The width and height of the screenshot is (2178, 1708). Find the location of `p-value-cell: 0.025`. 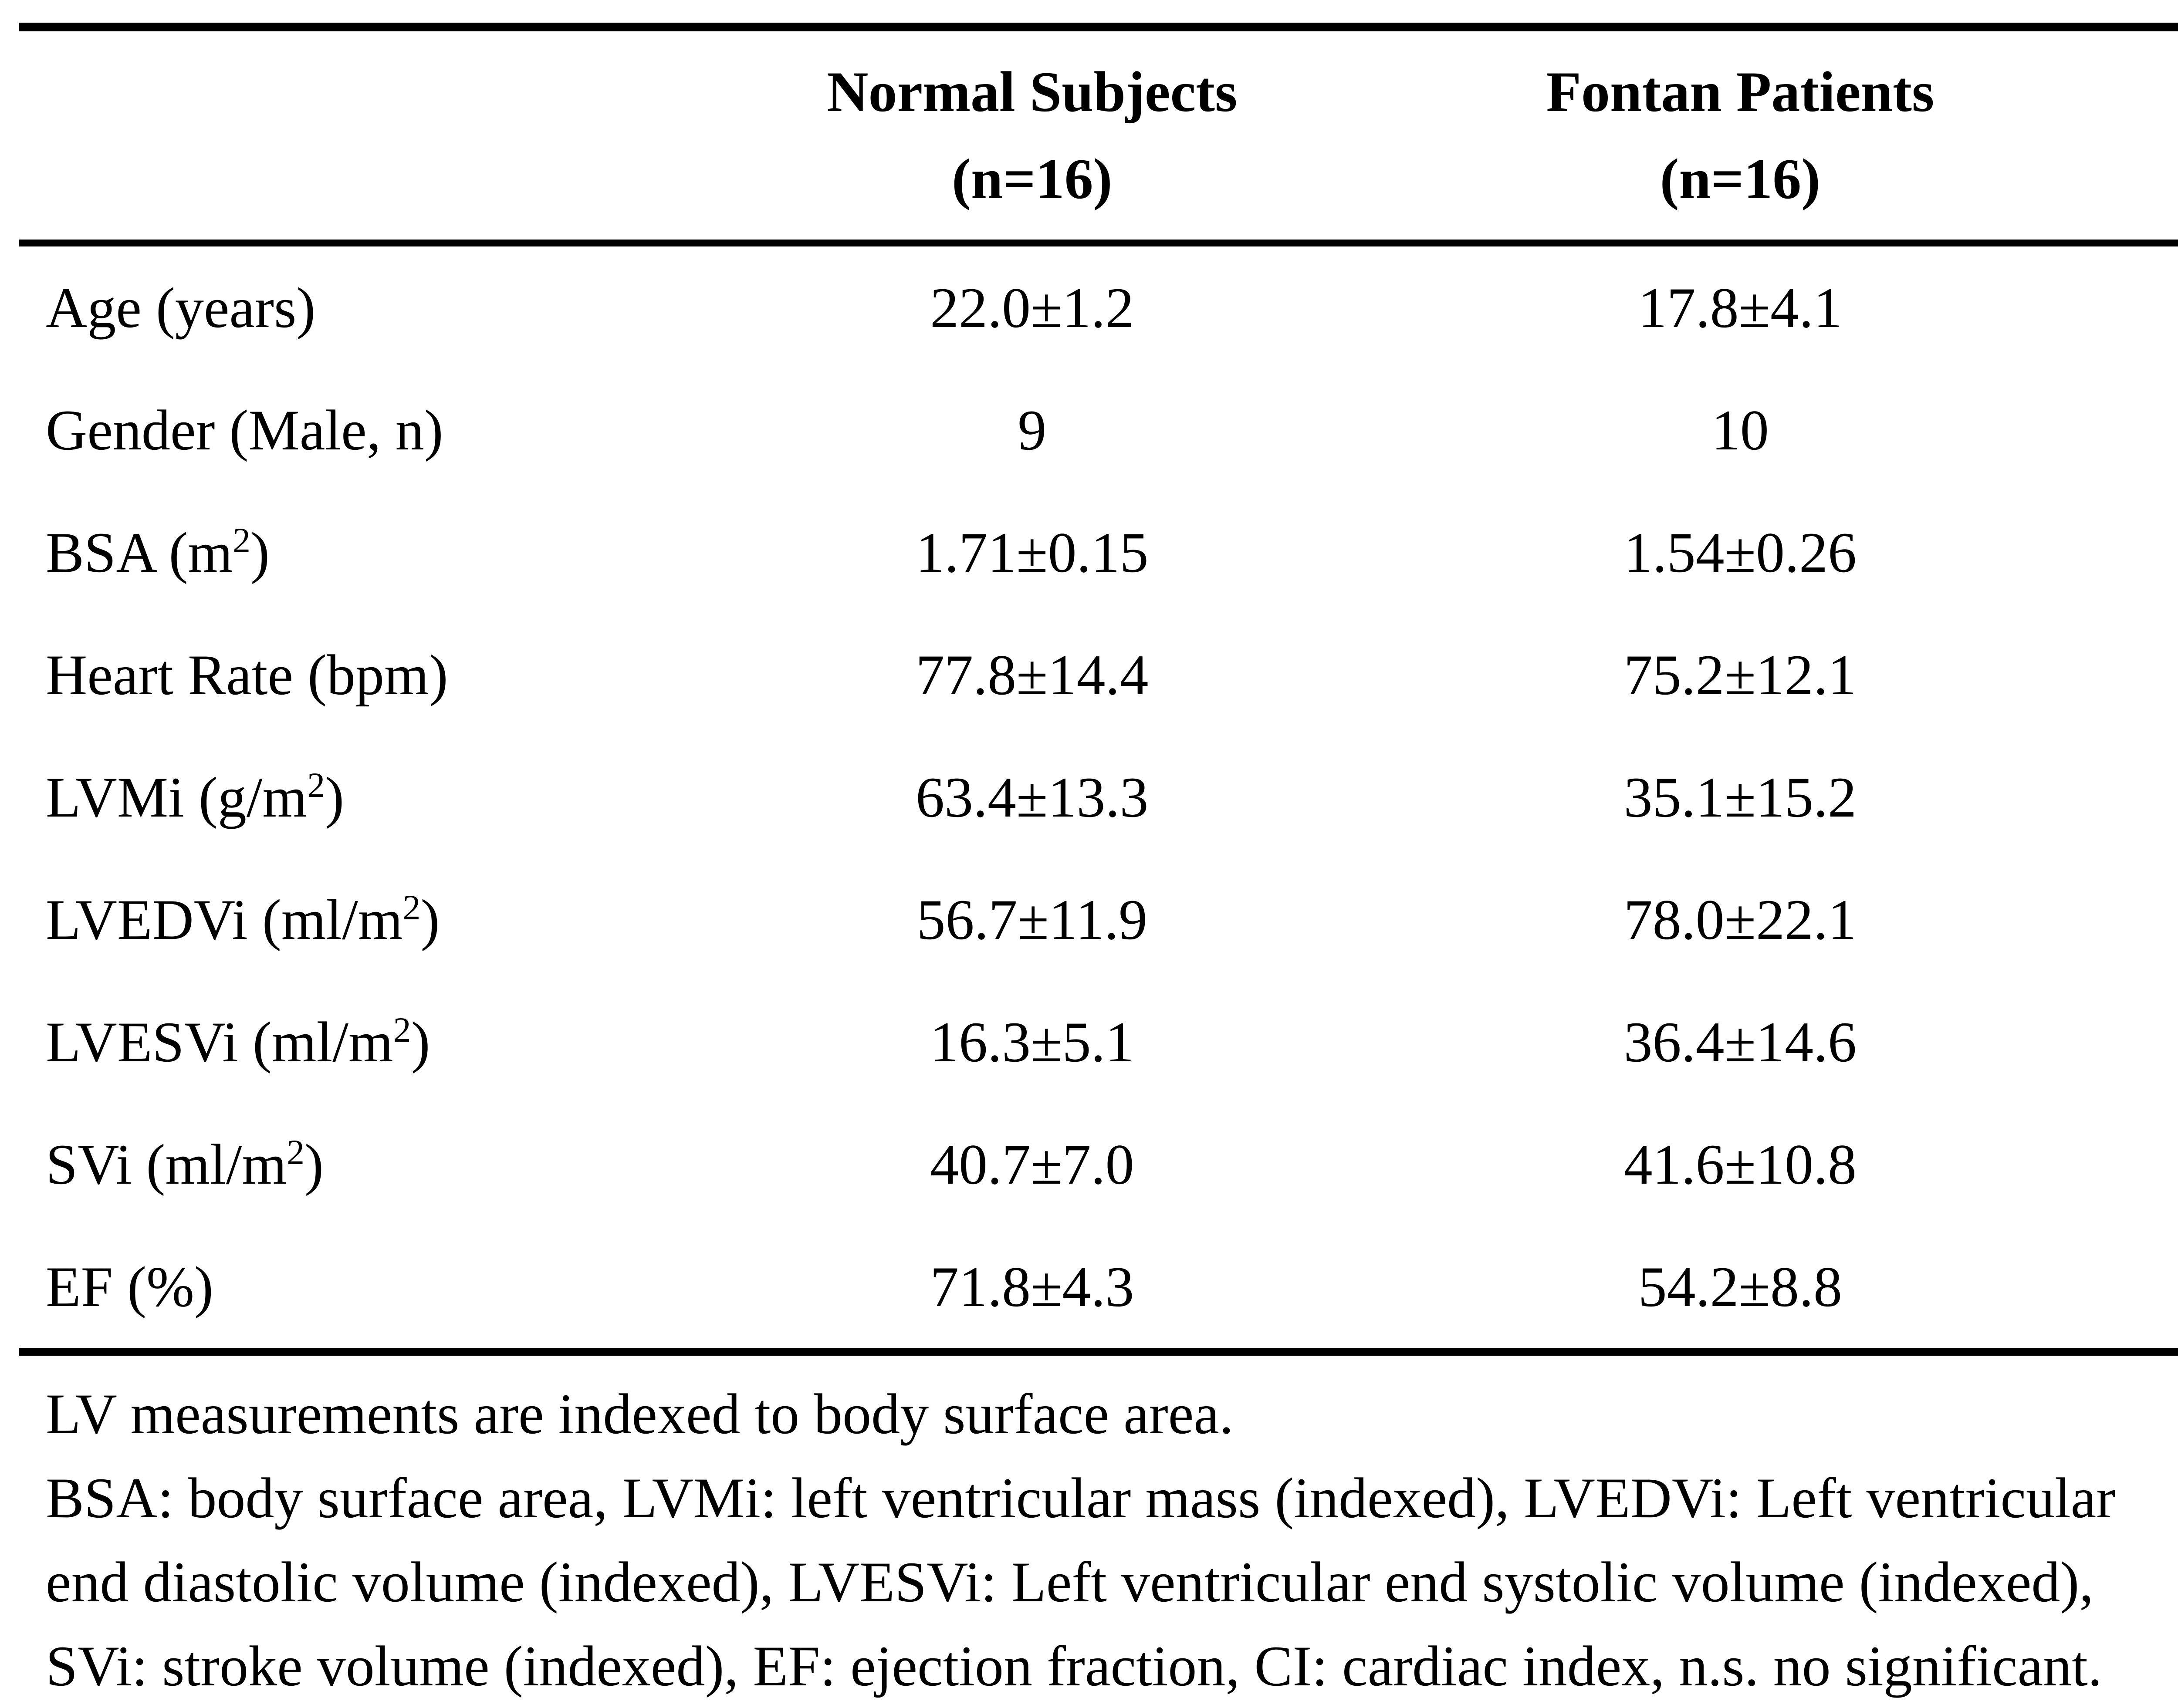

p-value-cell: 0.025 is located at coordinates (2134, 552).